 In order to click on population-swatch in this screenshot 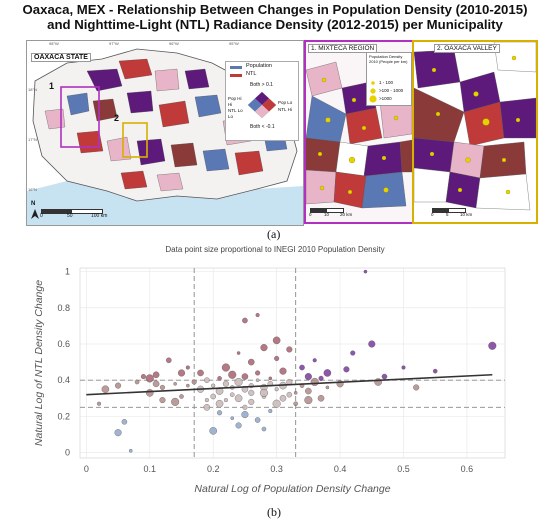, I will do `click(236, 67)`.